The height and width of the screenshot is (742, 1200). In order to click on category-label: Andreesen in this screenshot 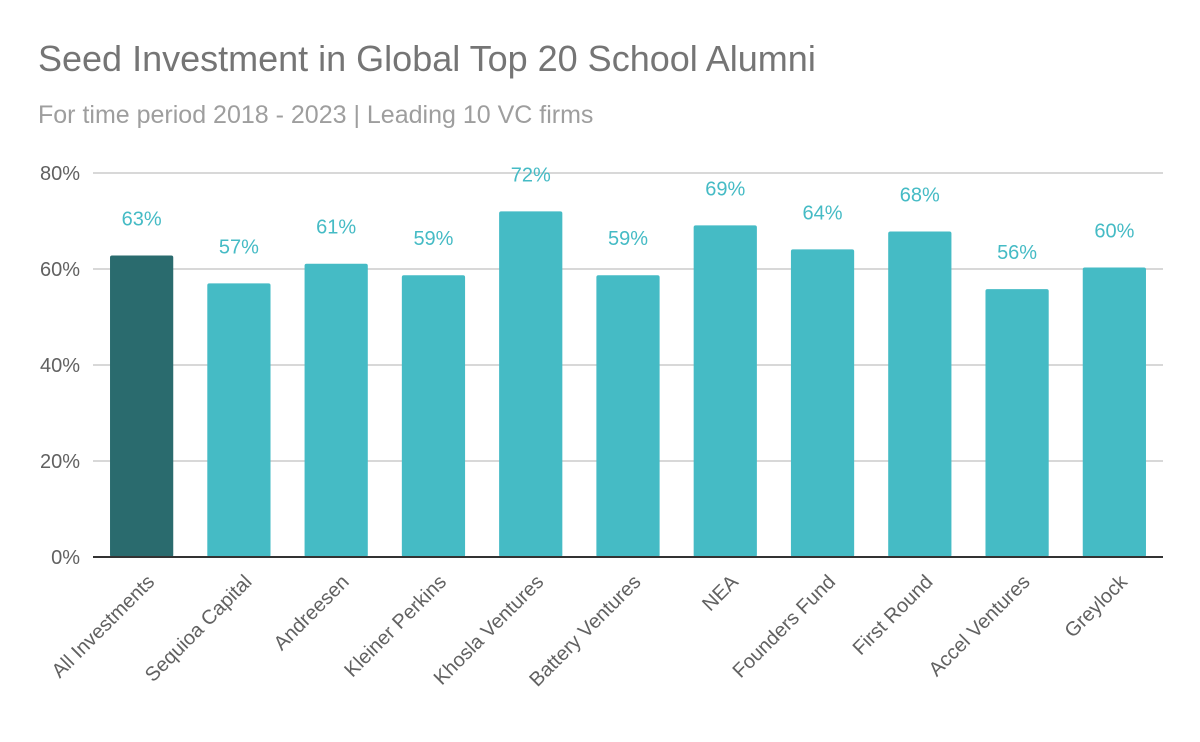, I will do `click(312, 613)`.